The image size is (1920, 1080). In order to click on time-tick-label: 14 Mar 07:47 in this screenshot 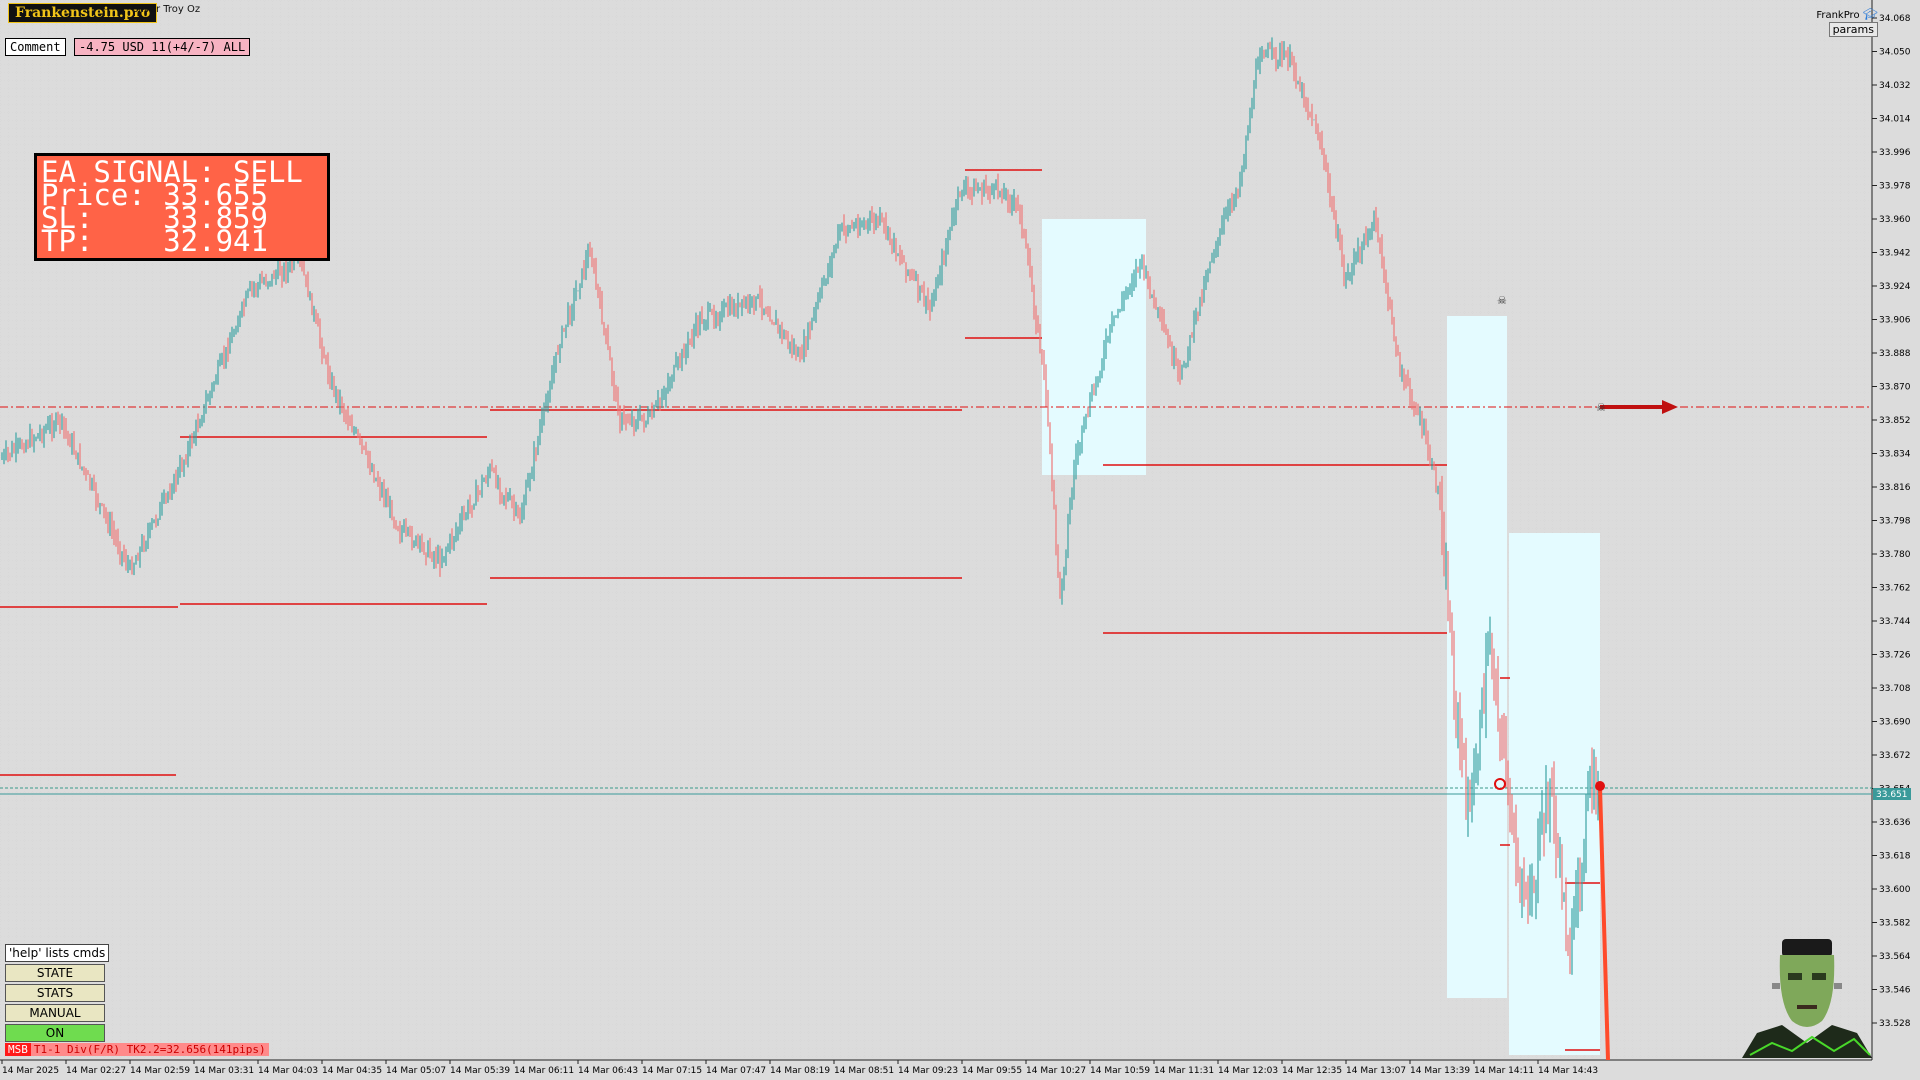, I will do `click(736, 1071)`.